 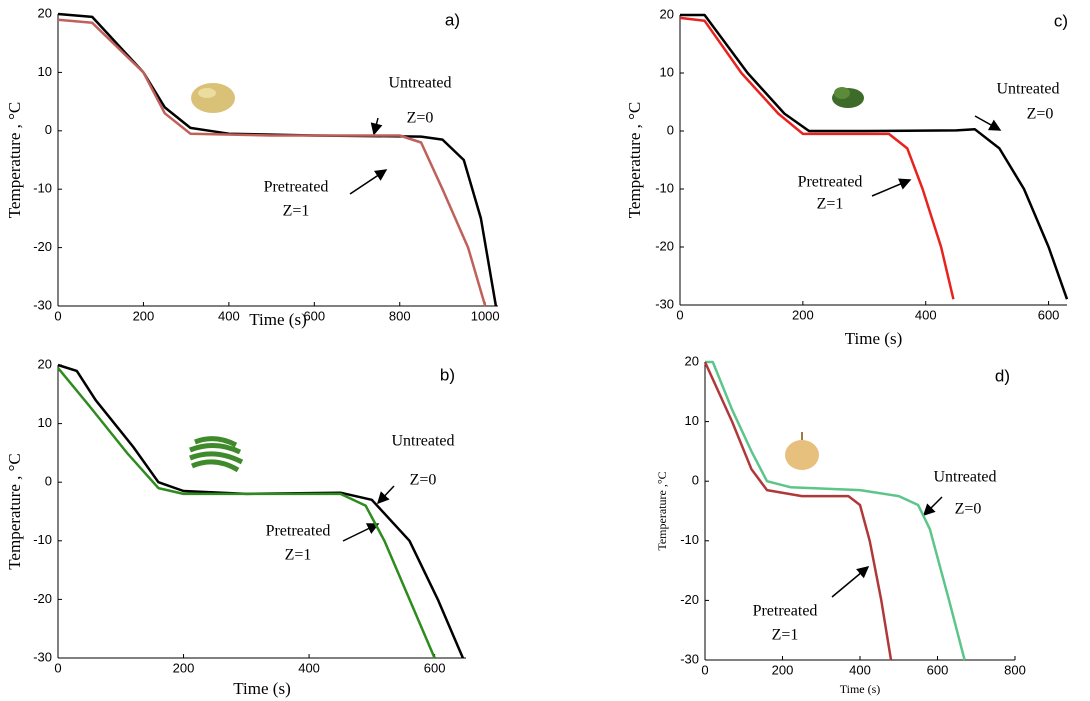 I want to click on panel-label: a), so click(x=452, y=19).